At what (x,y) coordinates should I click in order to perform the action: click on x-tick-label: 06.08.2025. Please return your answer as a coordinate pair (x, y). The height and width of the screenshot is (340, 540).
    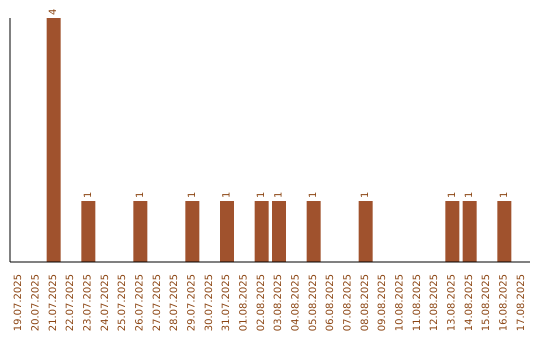
    Looking at the image, I should click on (330, 303).